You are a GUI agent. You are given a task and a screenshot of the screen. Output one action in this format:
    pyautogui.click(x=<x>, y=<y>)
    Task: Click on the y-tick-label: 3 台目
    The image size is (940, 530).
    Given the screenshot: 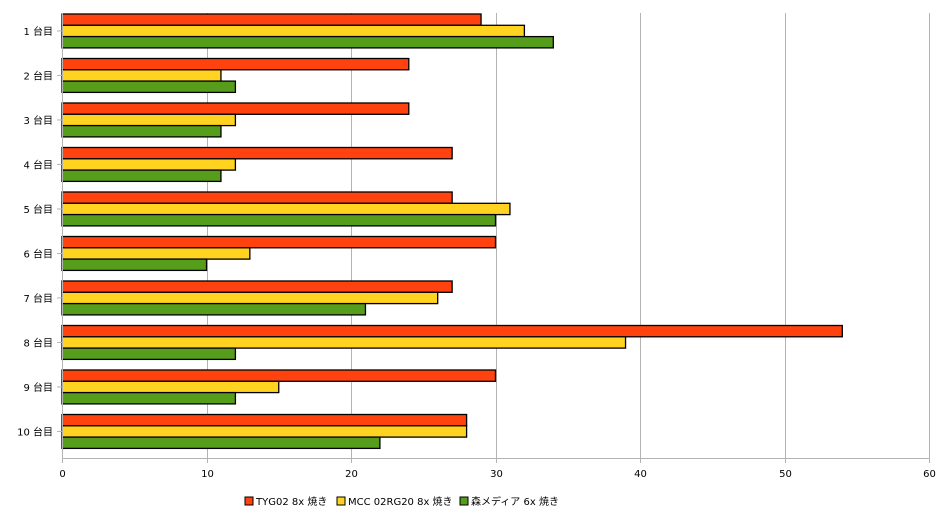 What is the action you would take?
    pyautogui.click(x=38, y=120)
    